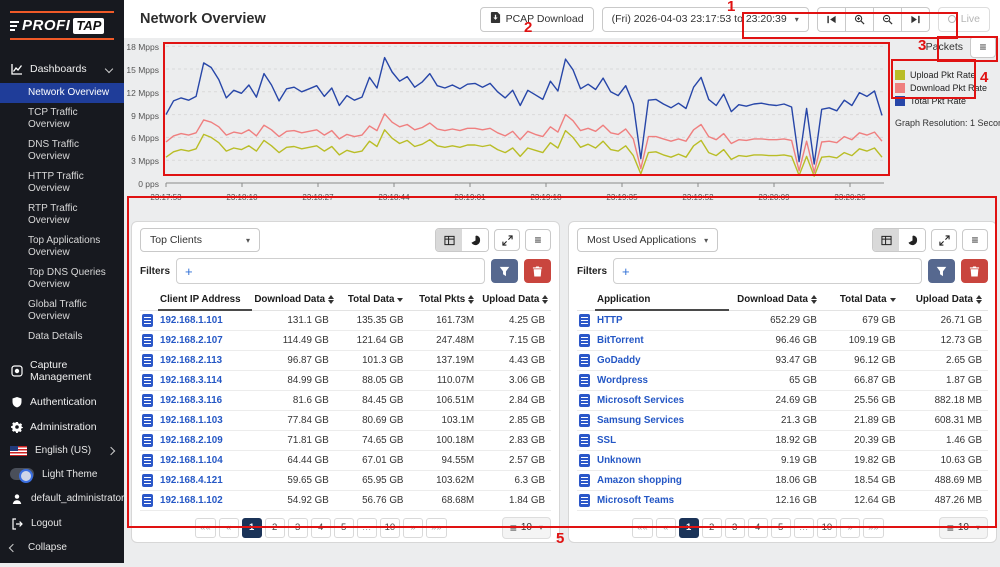 Image resolution: width=1000 pixels, height=567 pixels. What do you see at coordinates (662, 500) in the screenshot?
I see `row-link: Microsoft Teams` at bounding box center [662, 500].